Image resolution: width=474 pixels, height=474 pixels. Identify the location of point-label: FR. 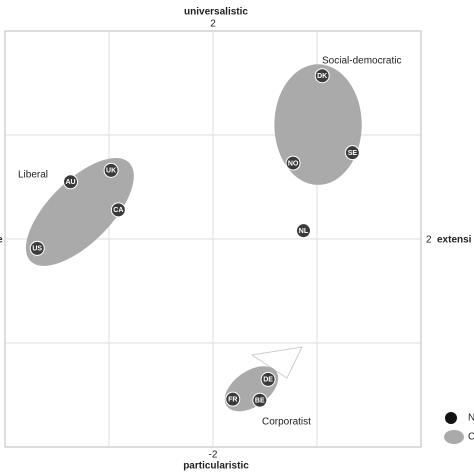
(232, 400).